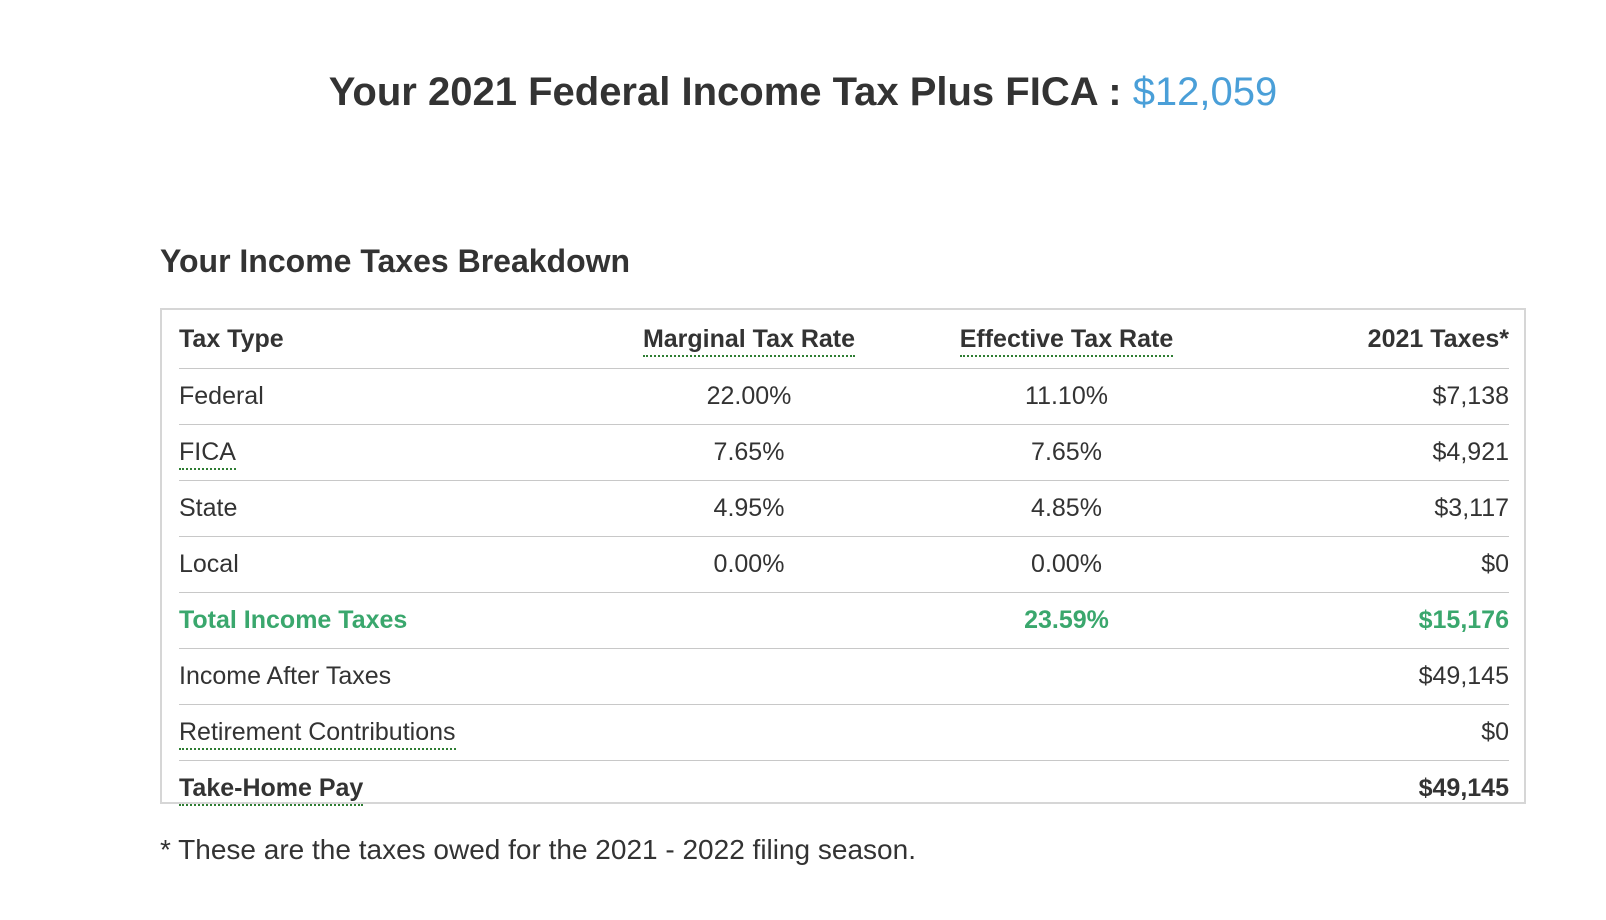  Describe the element at coordinates (1351, 508) in the screenshot. I see `tax-amount: $3,117` at that location.